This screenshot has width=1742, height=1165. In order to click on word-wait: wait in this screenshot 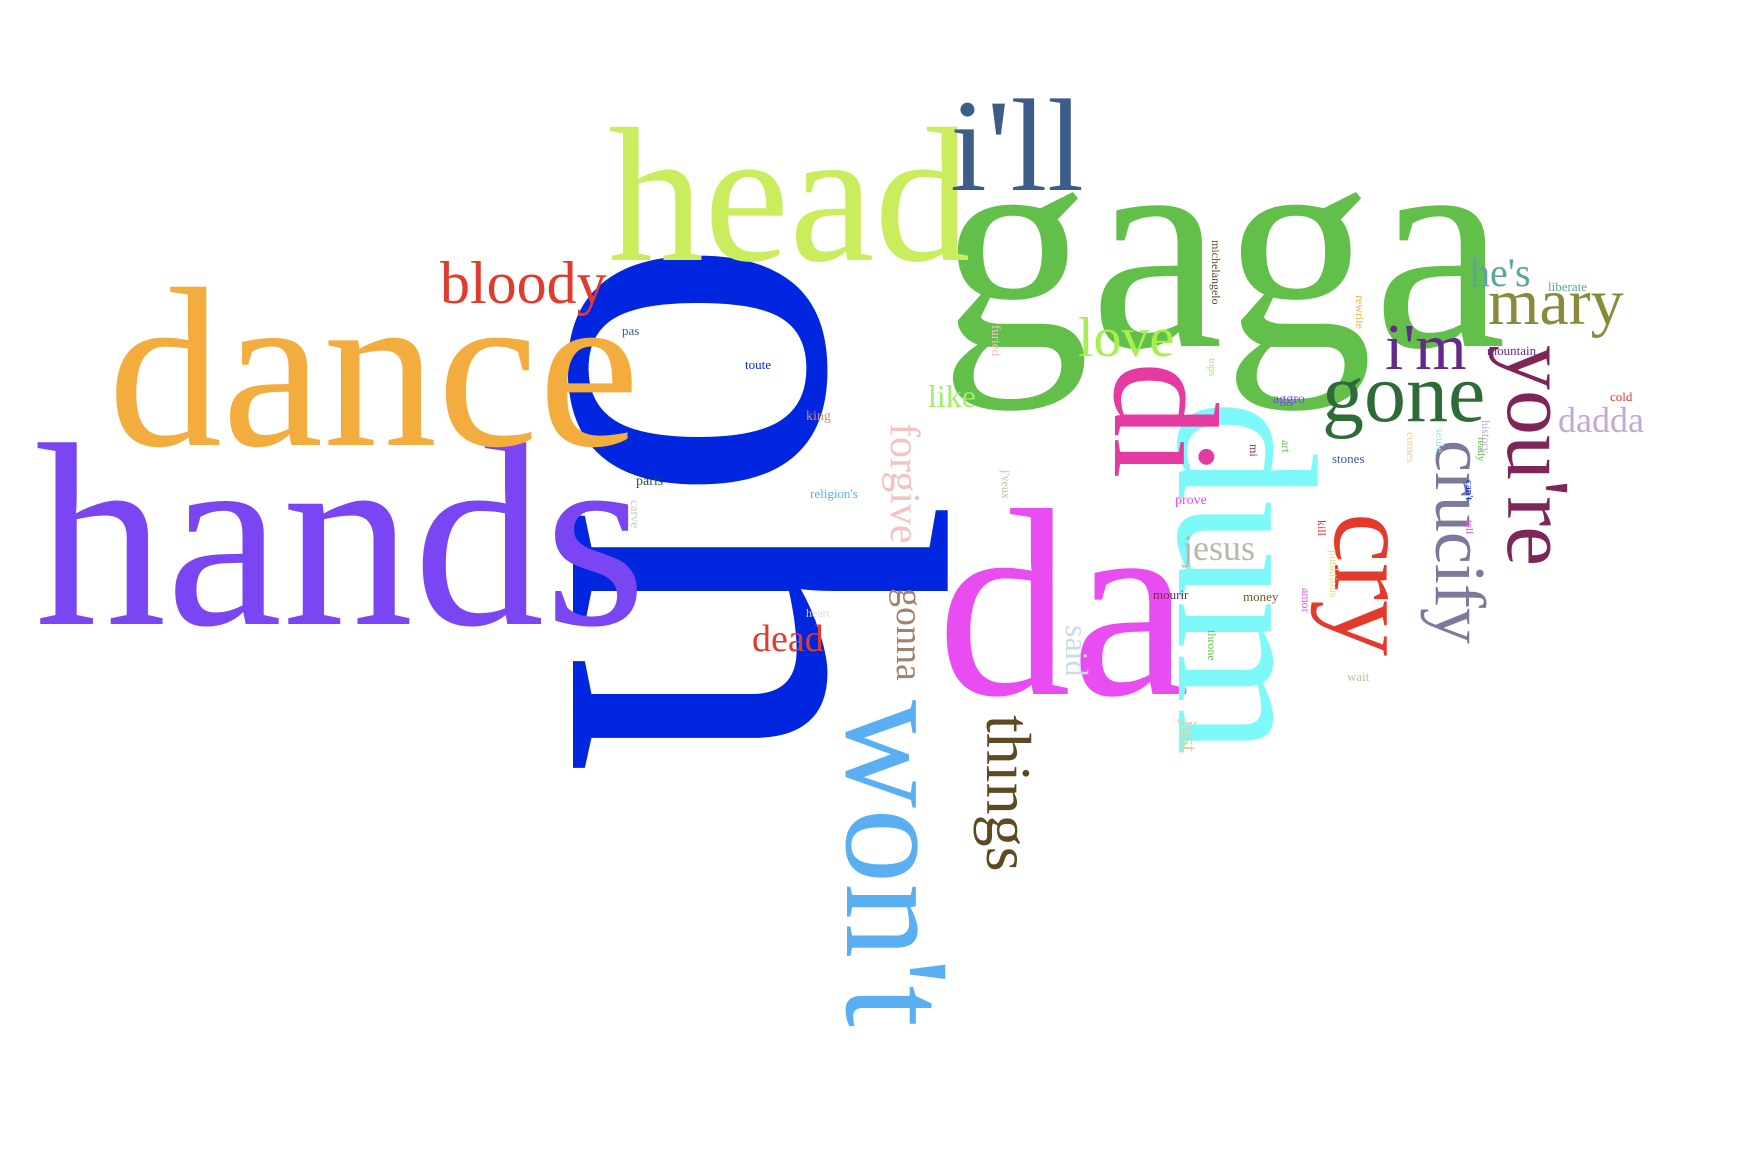, I will do `click(1358, 676)`.